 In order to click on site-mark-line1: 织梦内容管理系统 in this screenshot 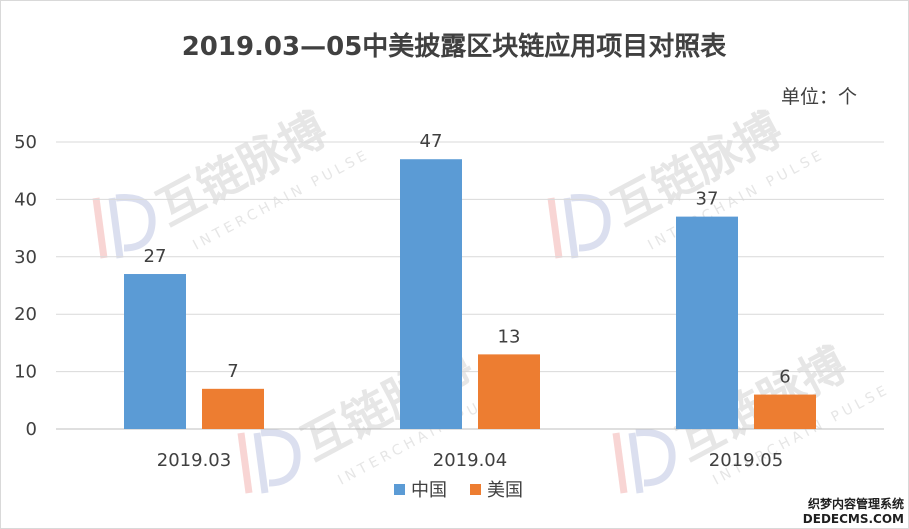, I will do `click(856, 503)`.